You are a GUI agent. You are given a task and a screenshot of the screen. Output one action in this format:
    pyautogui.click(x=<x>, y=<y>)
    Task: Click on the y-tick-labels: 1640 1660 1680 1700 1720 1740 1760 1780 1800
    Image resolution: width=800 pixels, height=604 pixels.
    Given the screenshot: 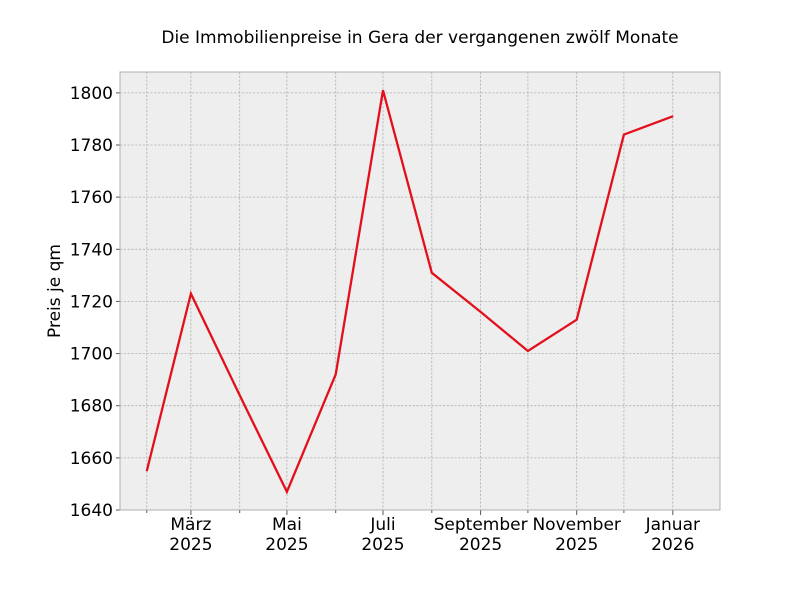 What is the action you would take?
    pyautogui.click(x=91, y=302)
    